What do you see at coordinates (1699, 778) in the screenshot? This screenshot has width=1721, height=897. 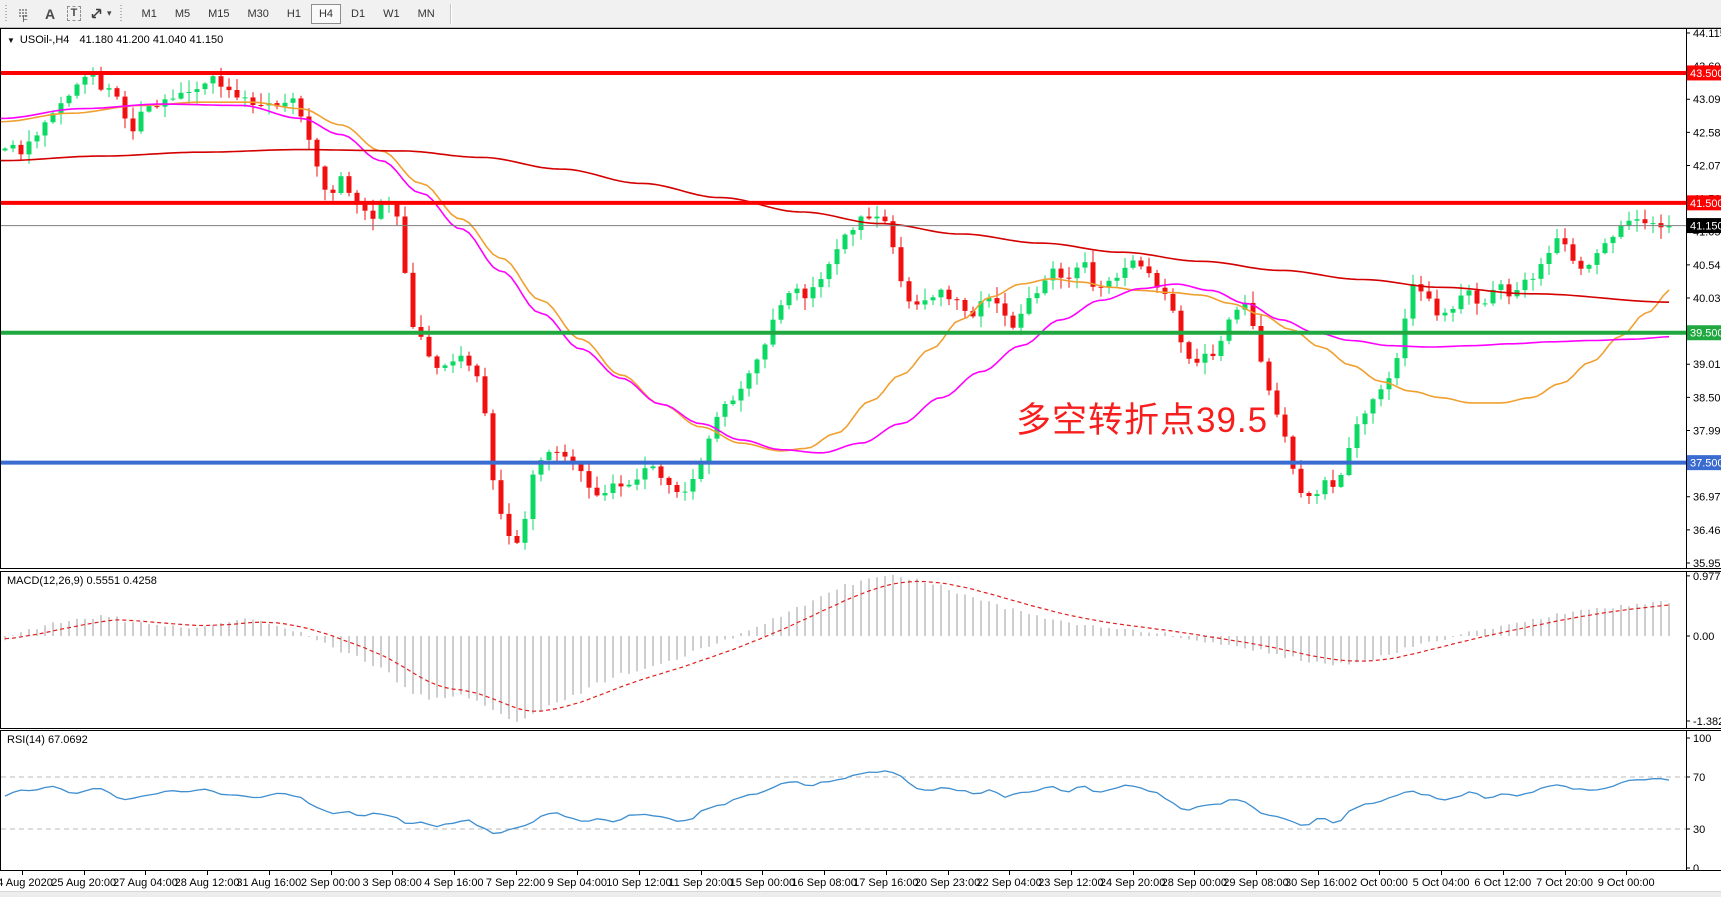 I see `rsi-tick-label: 70` at bounding box center [1699, 778].